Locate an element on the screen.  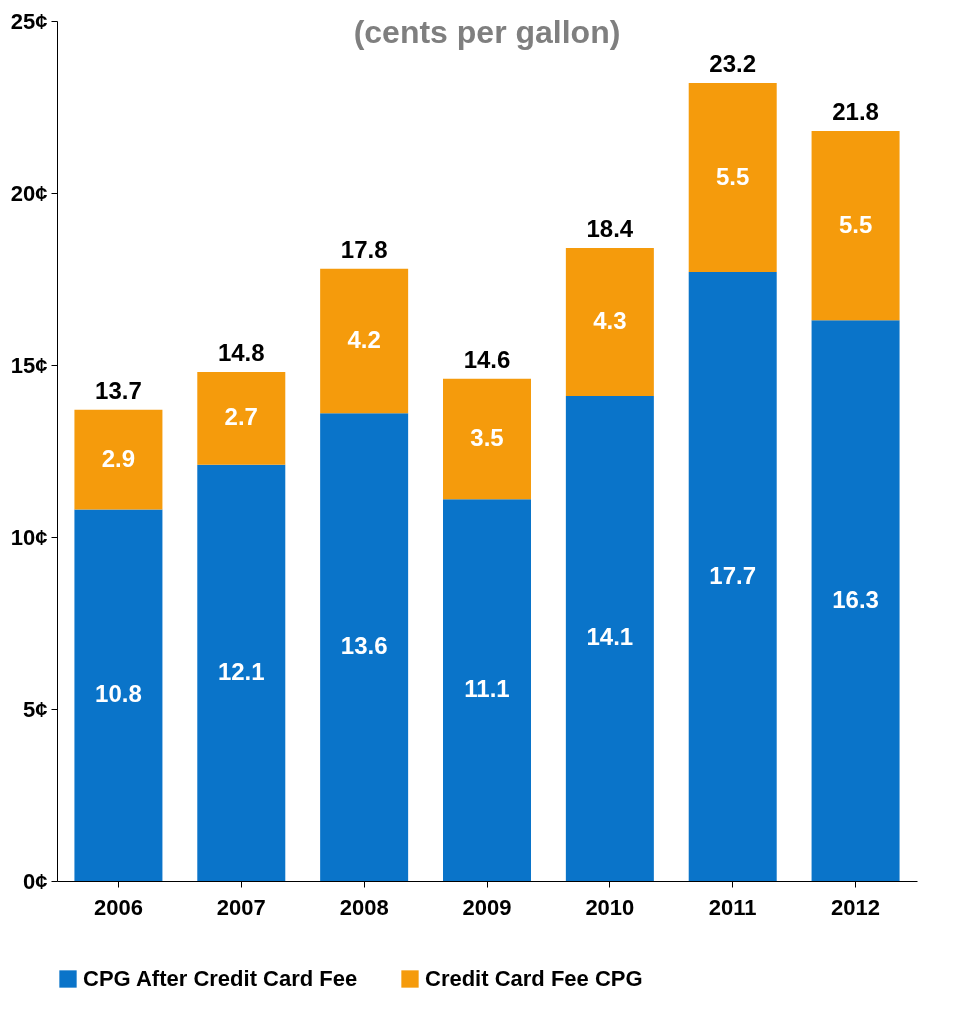
data-label: 11.1 is located at coordinates (487, 689).